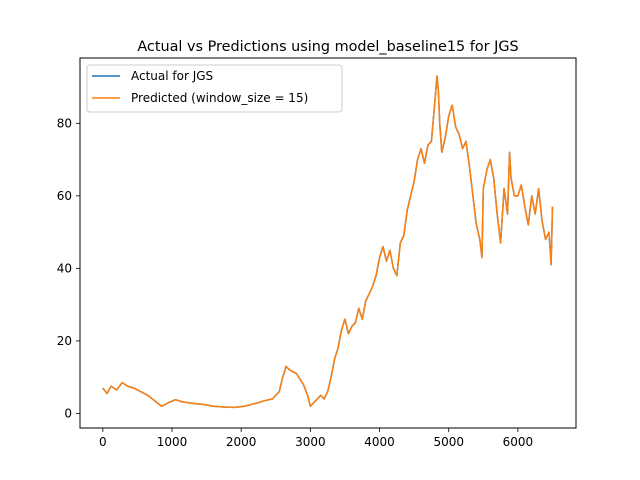 This screenshot has width=640, height=480. What do you see at coordinates (310, 442) in the screenshot?
I see `x-tick-label: 3000` at bounding box center [310, 442].